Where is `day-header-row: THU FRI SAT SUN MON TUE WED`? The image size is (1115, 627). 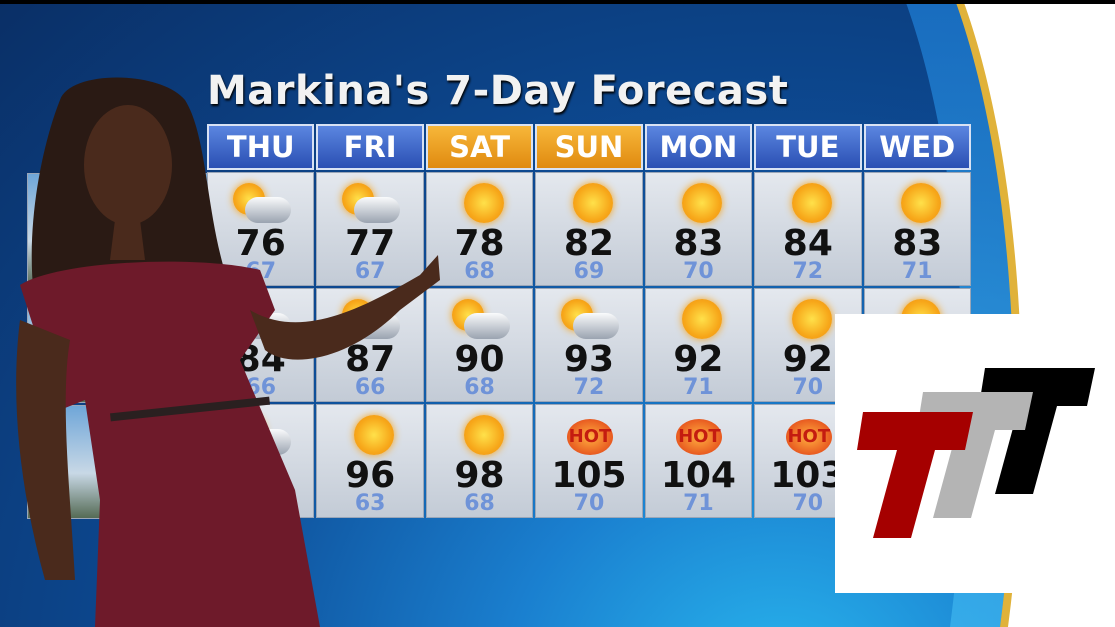
day-header-row: THU FRI SAT SUN MON TUE WED is located at coordinates (589, 147).